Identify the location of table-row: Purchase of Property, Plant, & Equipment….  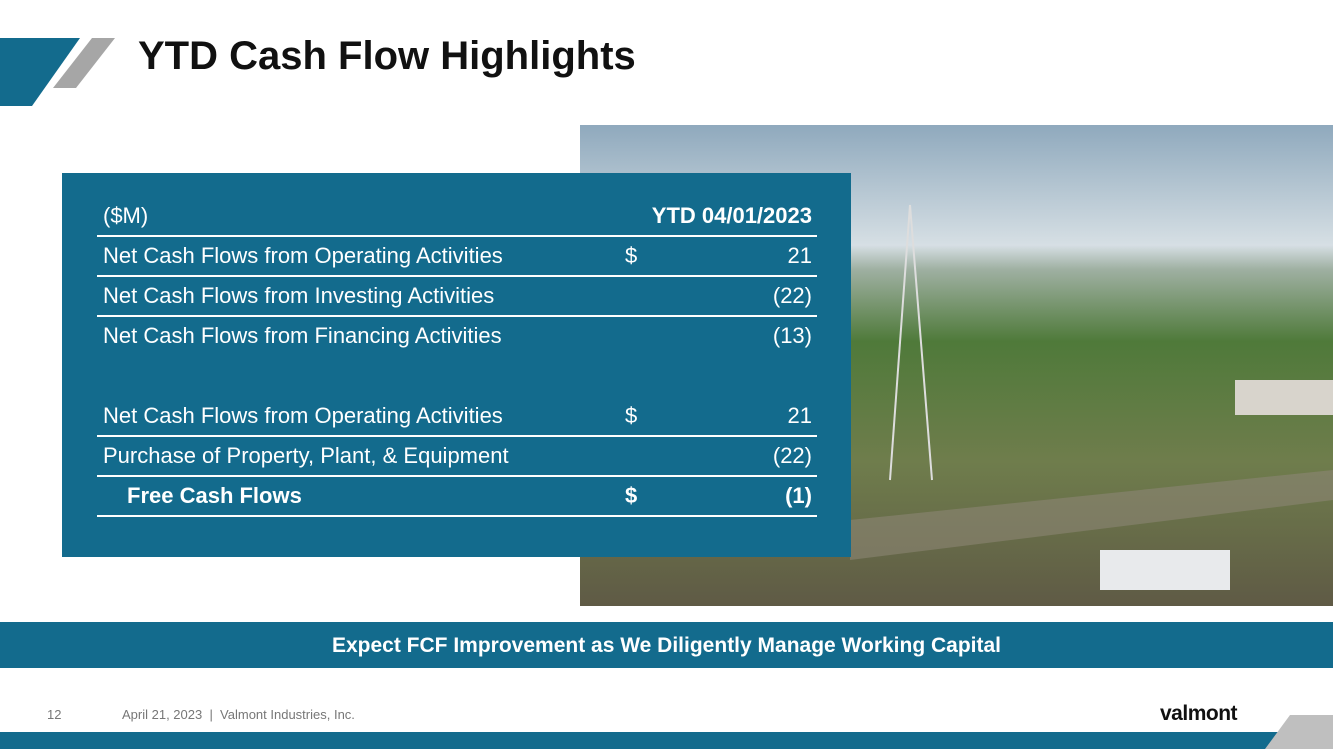
(457, 456).